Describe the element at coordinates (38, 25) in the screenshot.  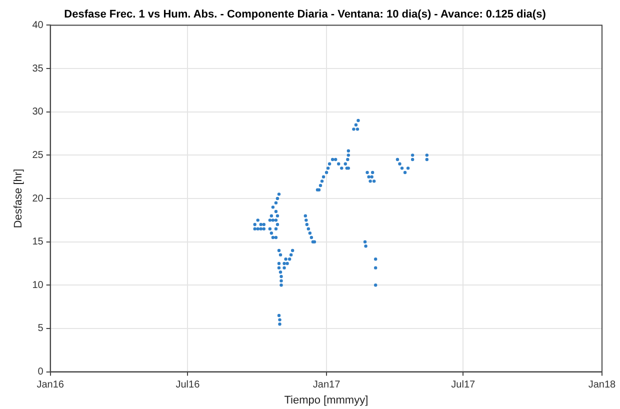
I see `y-tick-label: 40` at that location.